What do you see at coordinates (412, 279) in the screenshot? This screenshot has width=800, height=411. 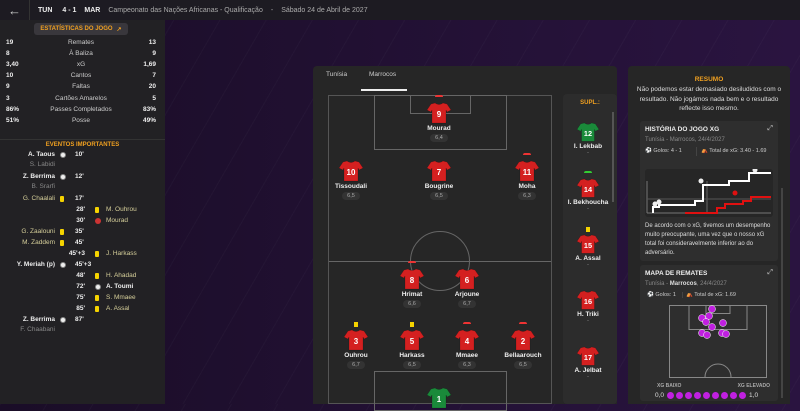 I see `shirt-icon: 8` at bounding box center [412, 279].